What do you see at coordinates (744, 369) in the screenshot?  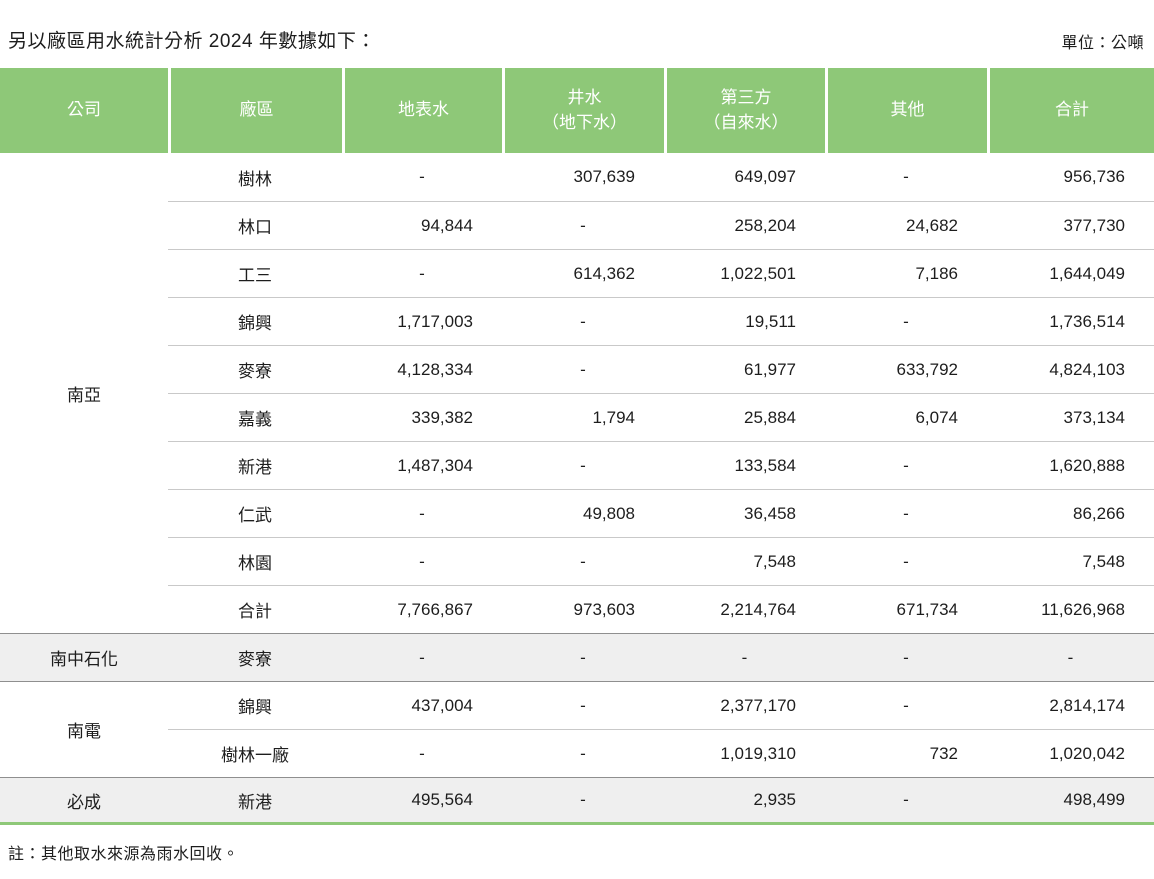 I see `value-cell: 61,977` at bounding box center [744, 369].